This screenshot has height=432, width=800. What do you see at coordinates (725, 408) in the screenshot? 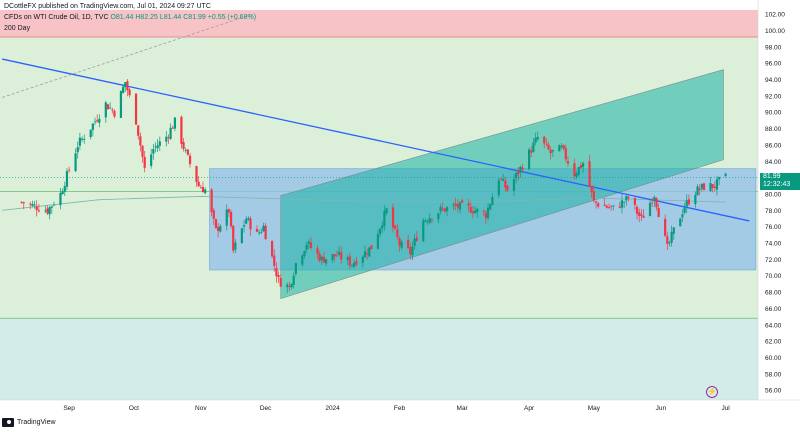
I see `time-tick-label: Jul` at bounding box center [725, 408].